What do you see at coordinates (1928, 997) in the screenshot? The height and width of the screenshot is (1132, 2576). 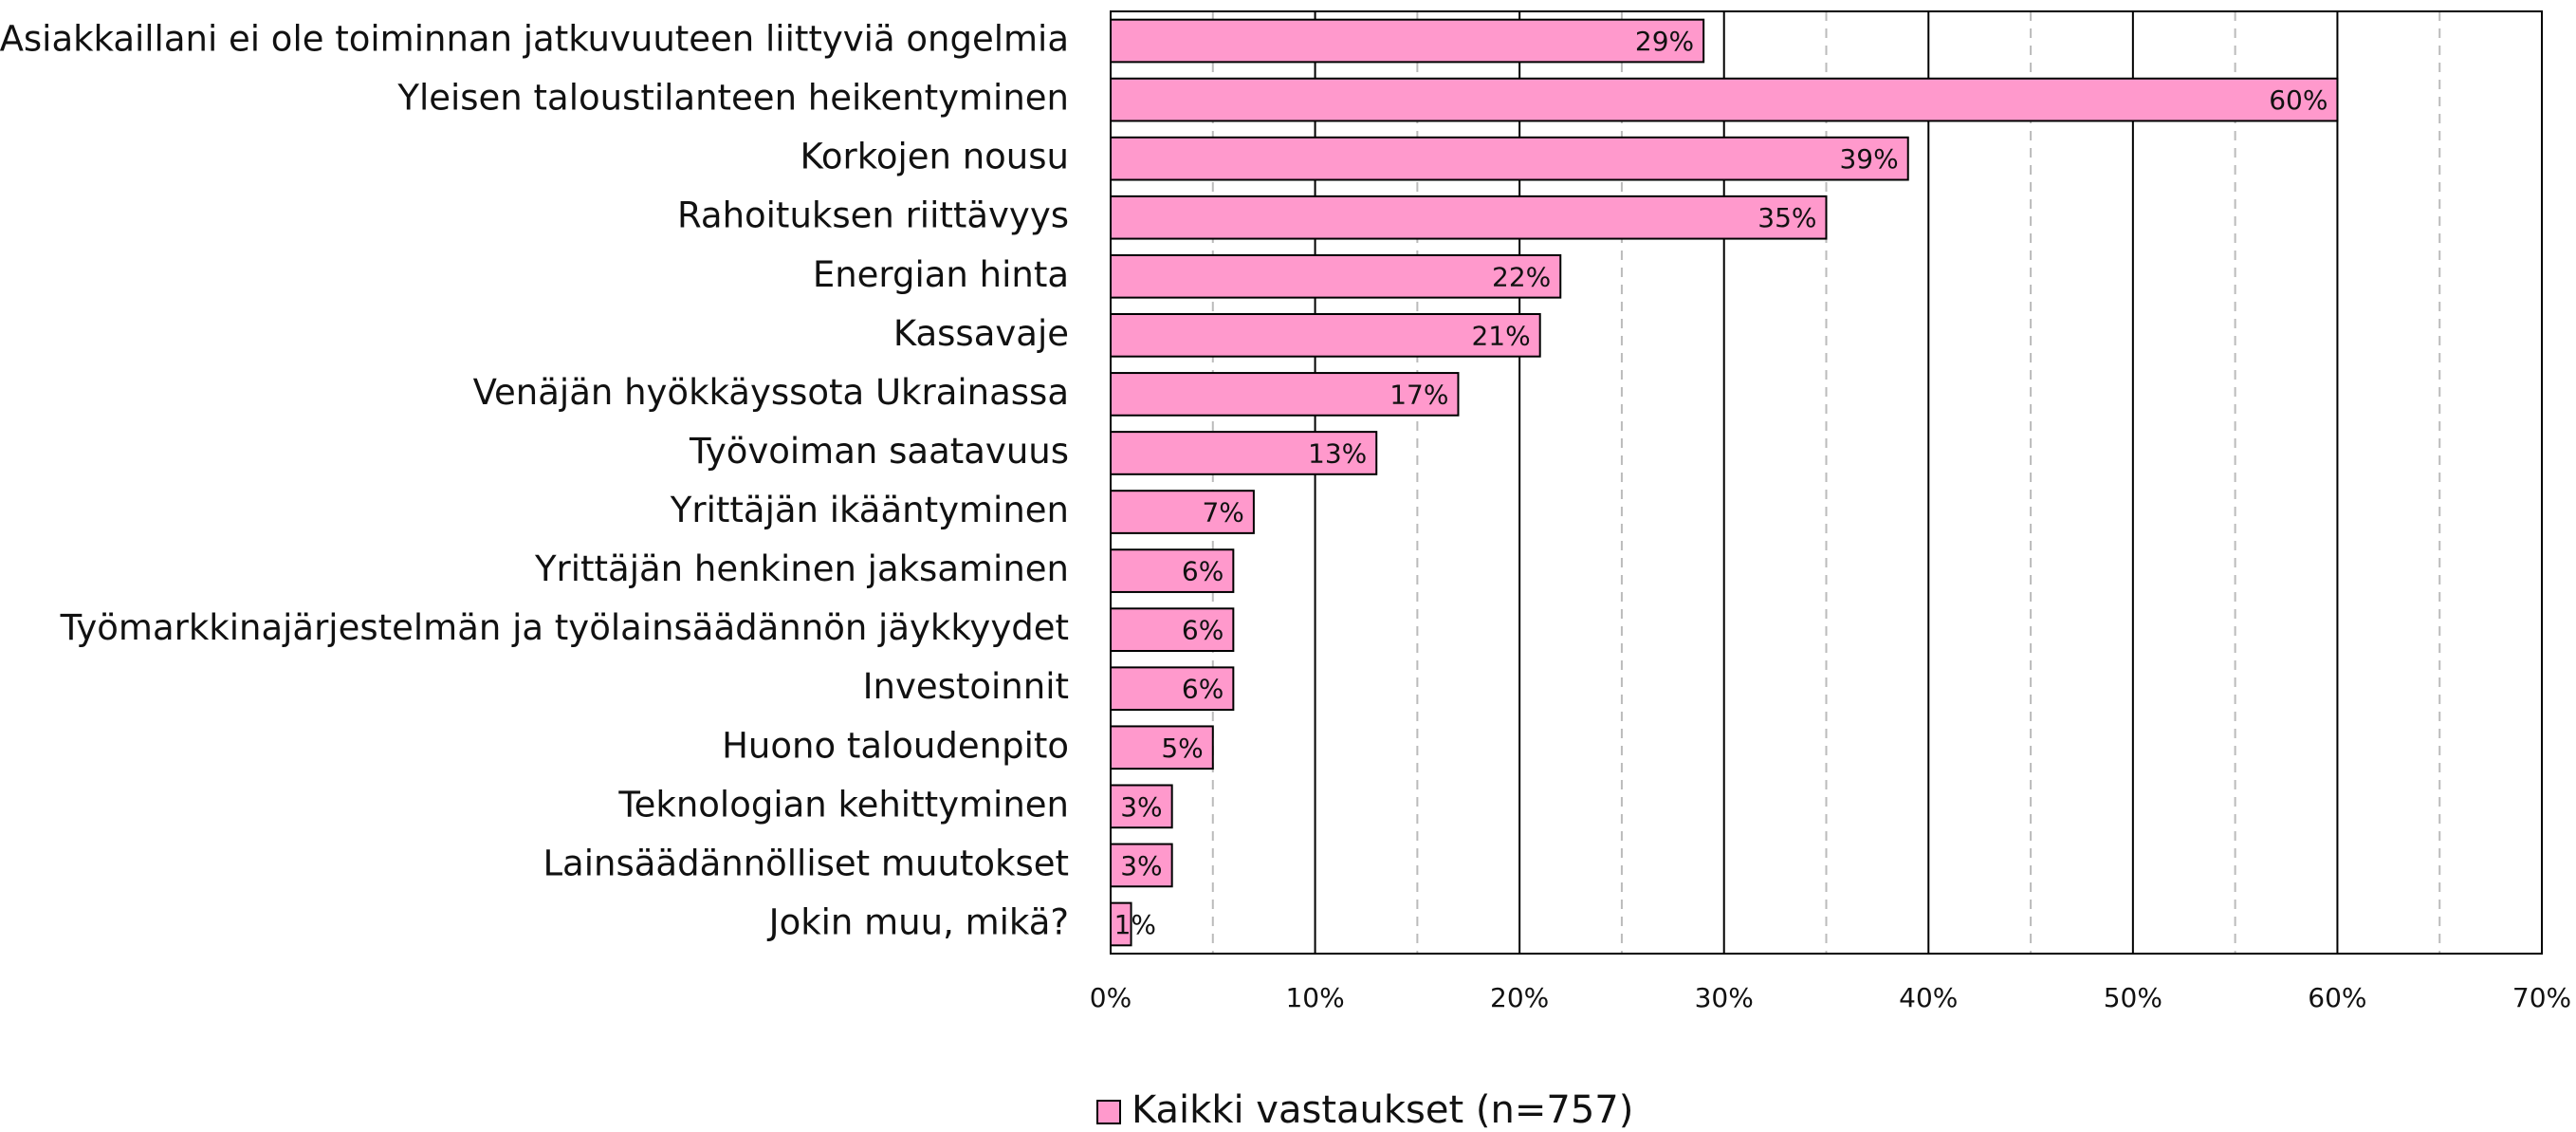 I see `x-tick-label: 40%` at bounding box center [1928, 997].